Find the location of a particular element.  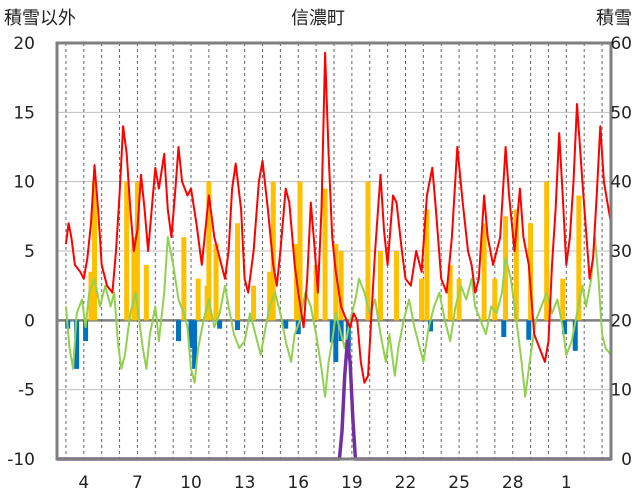

y-left-tick-label: 20 is located at coordinates (24, 44).